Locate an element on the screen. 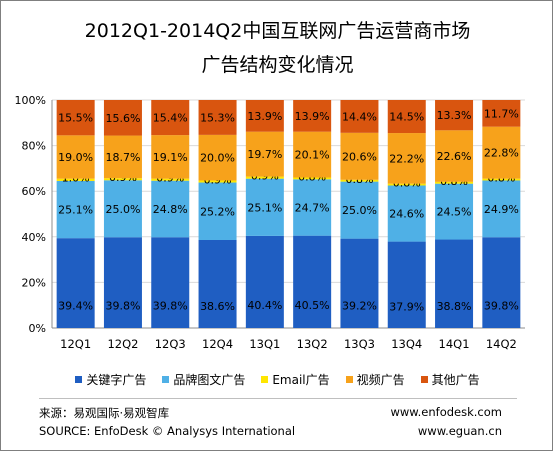 This screenshot has width=553, height=451. data-label: 15.5% is located at coordinates (75, 118).